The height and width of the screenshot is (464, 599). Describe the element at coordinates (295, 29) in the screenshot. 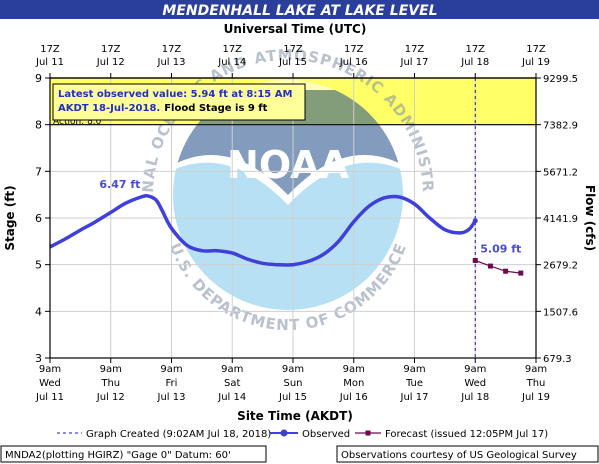

I see `top-axis-label: Universal Time (UTC)` at that location.